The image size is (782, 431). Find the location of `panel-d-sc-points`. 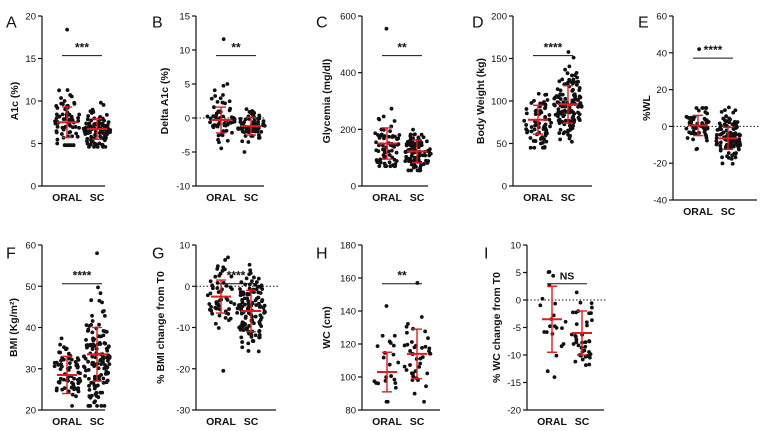

panel-d-sc-points is located at coordinates (568, 97).